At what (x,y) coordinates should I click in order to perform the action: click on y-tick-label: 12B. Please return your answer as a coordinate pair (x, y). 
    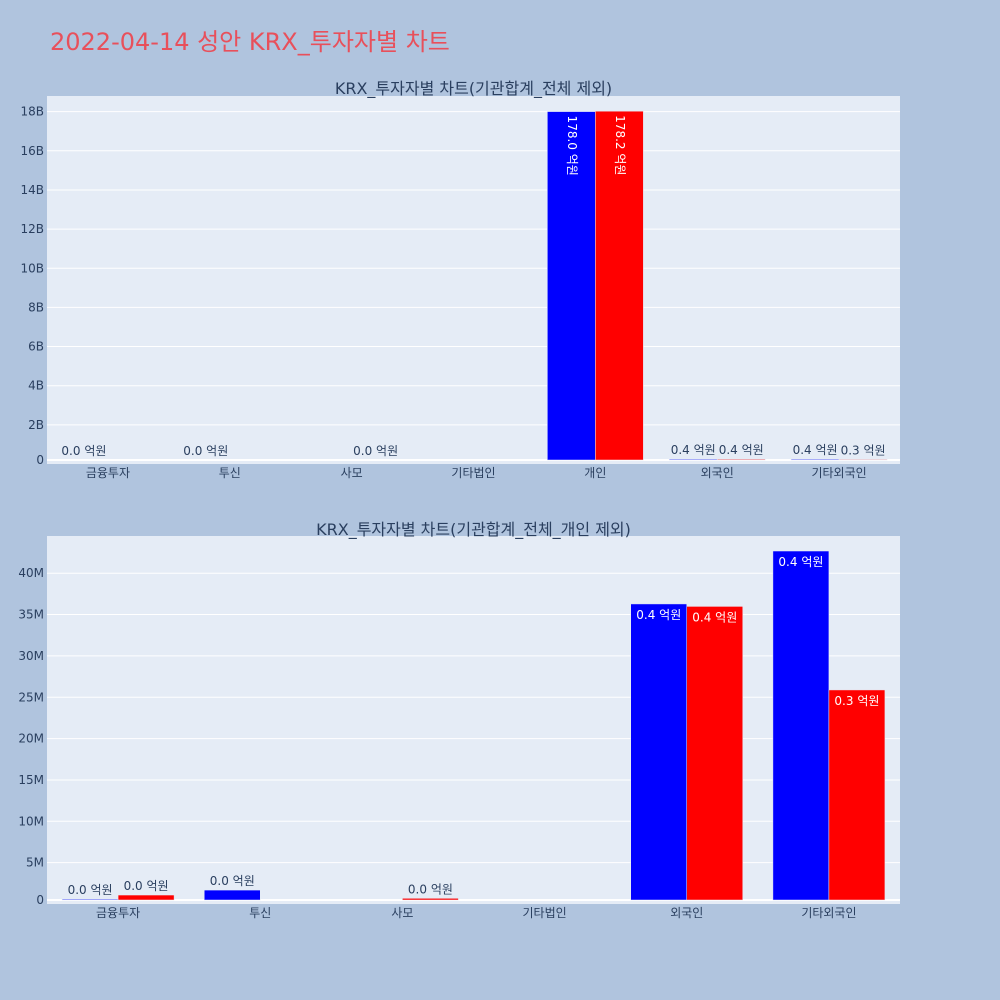
    Looking at the image, I should click on (32, 229).